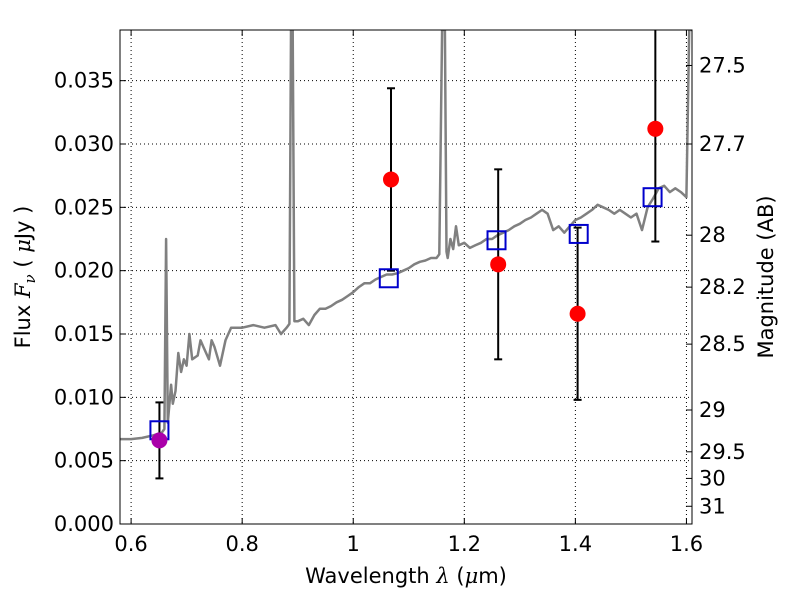 This screenshot has height=600, width=800. I want to click on y2-tick-label: 27.5, so click(722, 65).